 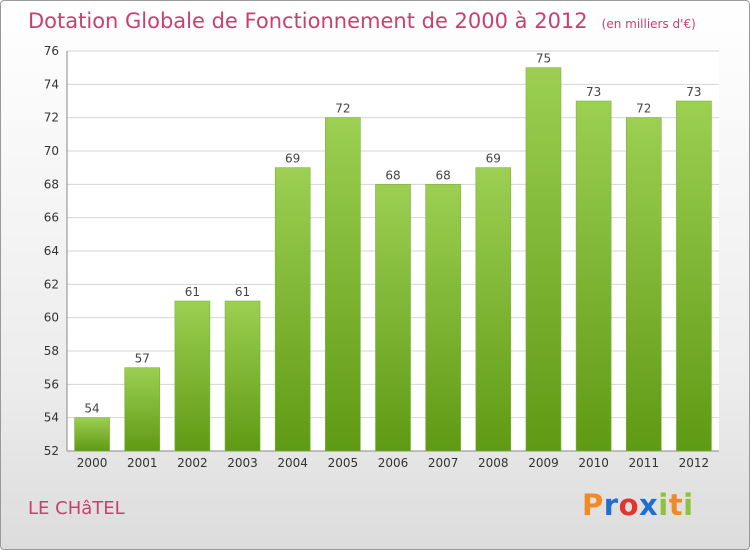 What do you see at coordinates (51, 218) in the screenshot?
I see `y-tick-label: 66` at bounding box center [51, 218].